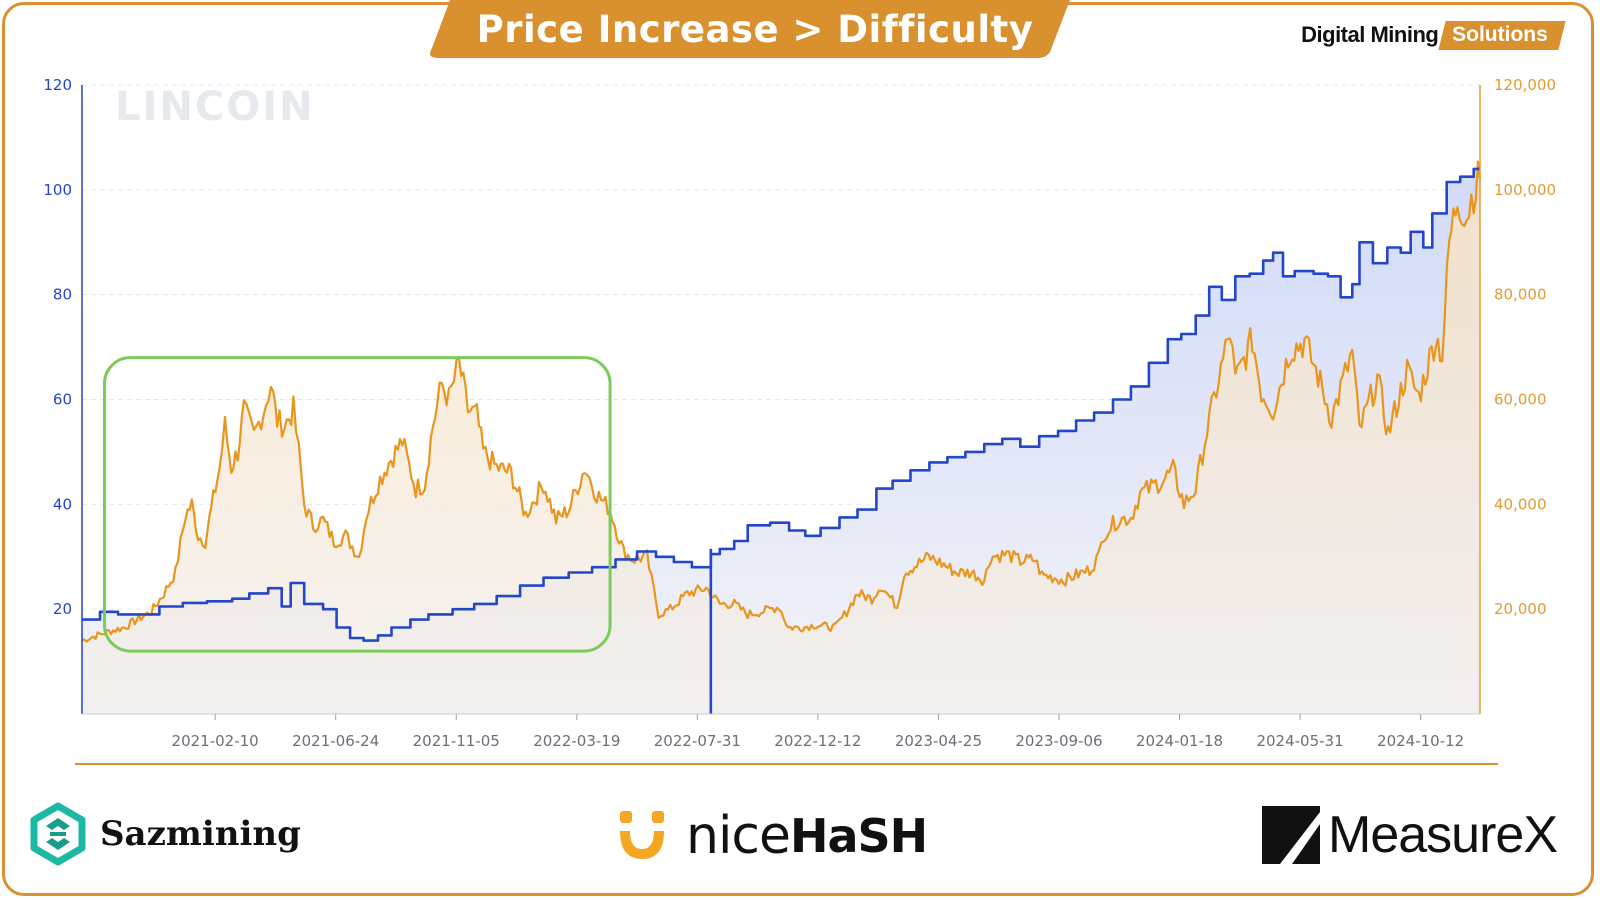 The width and height of the screenshot is (1600, 900). What do you see at coordinates (738, 836) in the screenshot?
I see `nicehash-name-light: nice` at bounding box center [738, 836].